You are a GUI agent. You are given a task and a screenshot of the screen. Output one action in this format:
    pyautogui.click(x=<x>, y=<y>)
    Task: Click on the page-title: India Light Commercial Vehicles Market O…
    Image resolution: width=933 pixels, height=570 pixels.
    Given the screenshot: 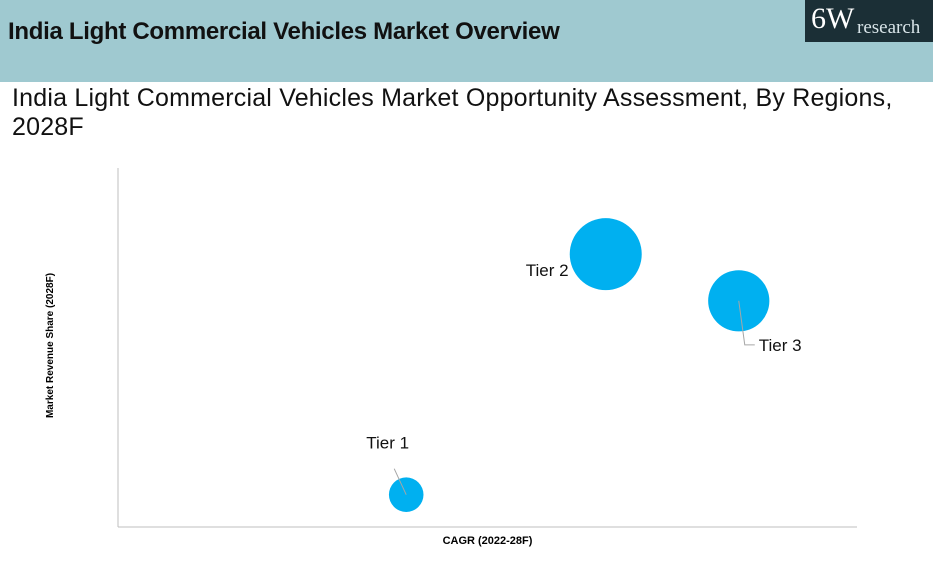 What is the action you would take?
    pyautogui.click(x=284, y=31)
    